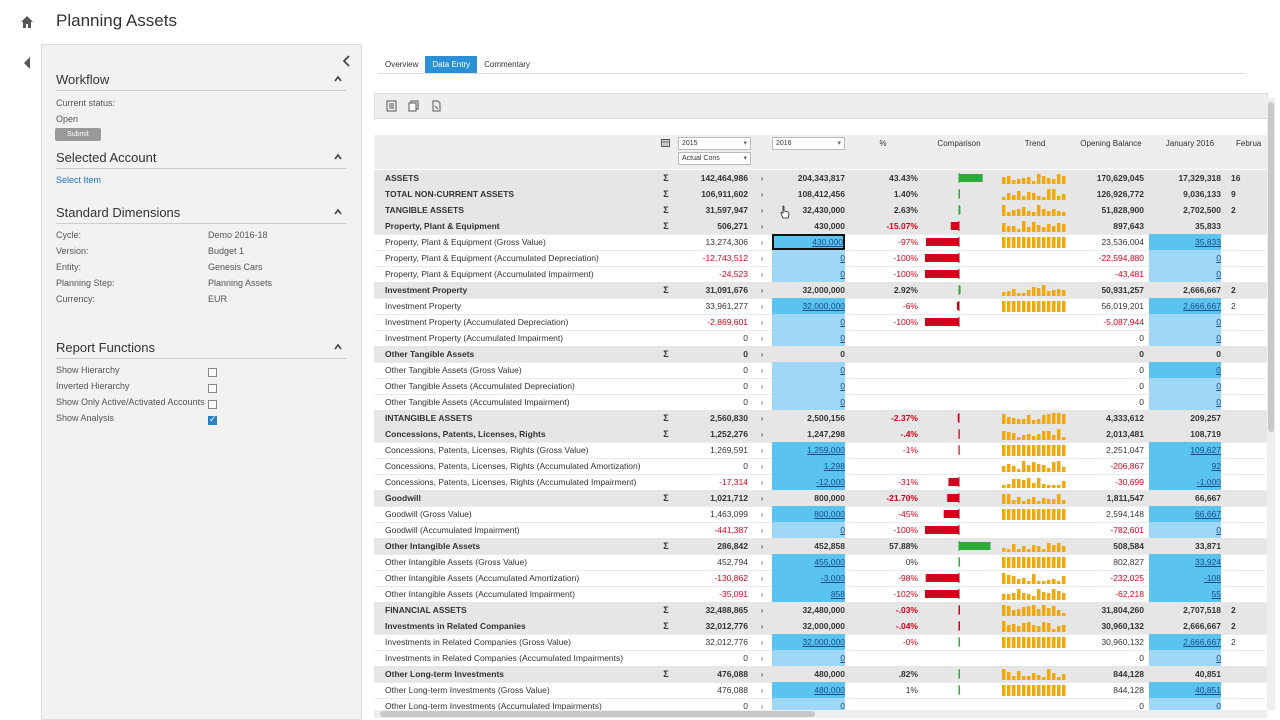 The height and width of the screenshot is (720, 1280). I want to click on value-2016-input: -3,000, so click(808, 578).